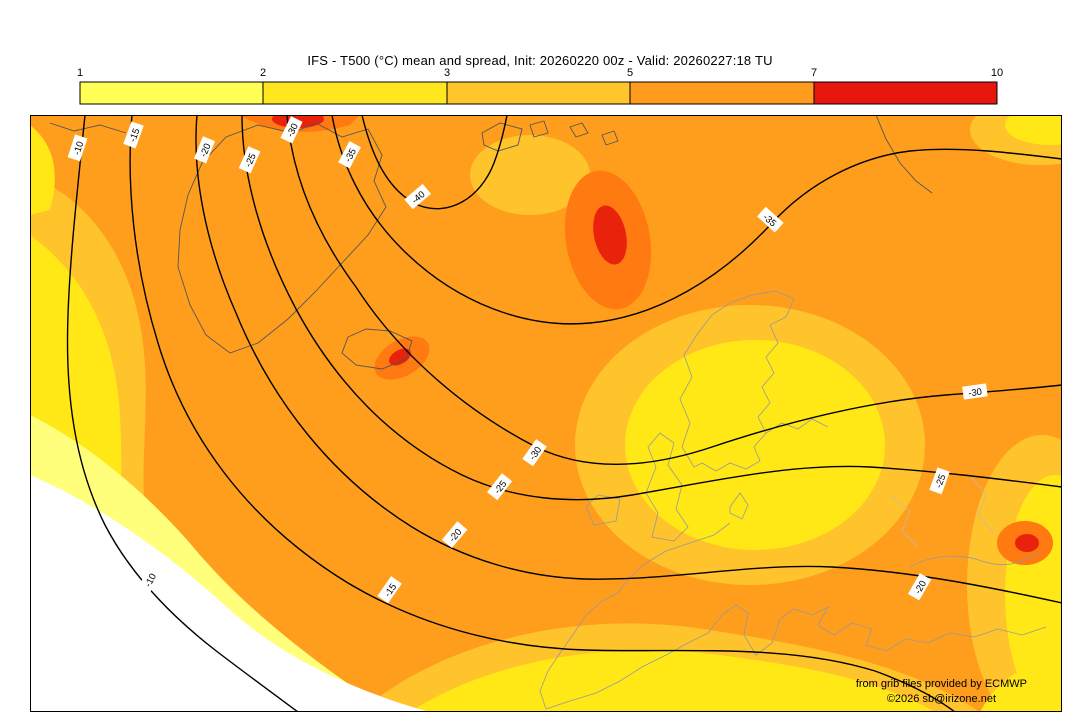 The width and height of the screenshot is (1080, 718). Describe the element at coordinates (941, 699) in the screenshot. I see `credits-copyright: ©2026 sb@irizone.net` at that location.